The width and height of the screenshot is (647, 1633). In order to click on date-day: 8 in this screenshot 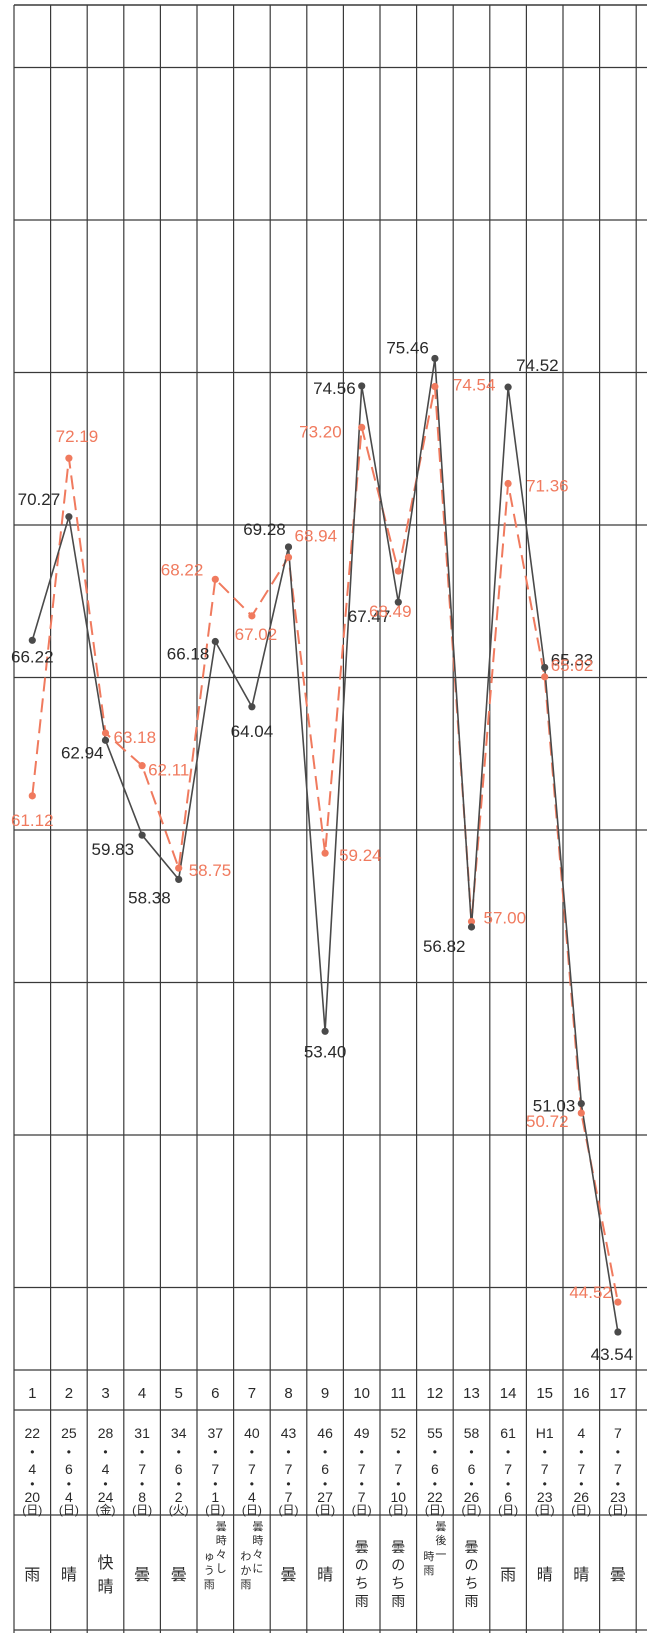, I will do `click(142, 1497)`.